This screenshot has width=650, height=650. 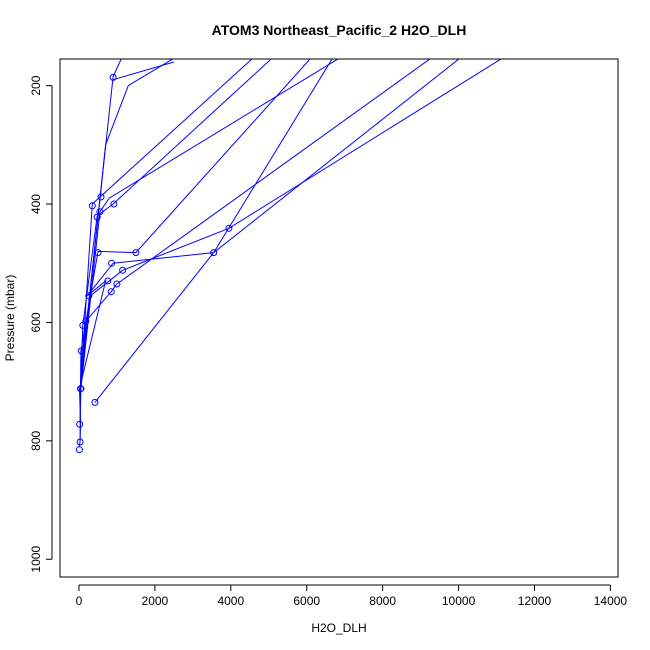 I want to click on x-tick-label: 0, so click(x=79, y=601).